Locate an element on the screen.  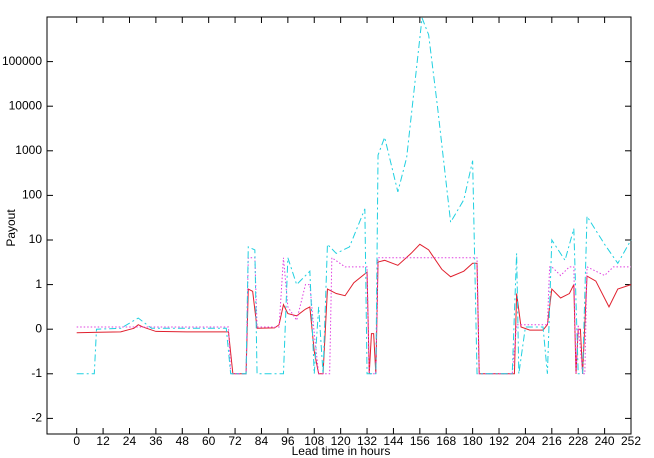
y-tick-label: 1 is located at coordinates (38, 284).